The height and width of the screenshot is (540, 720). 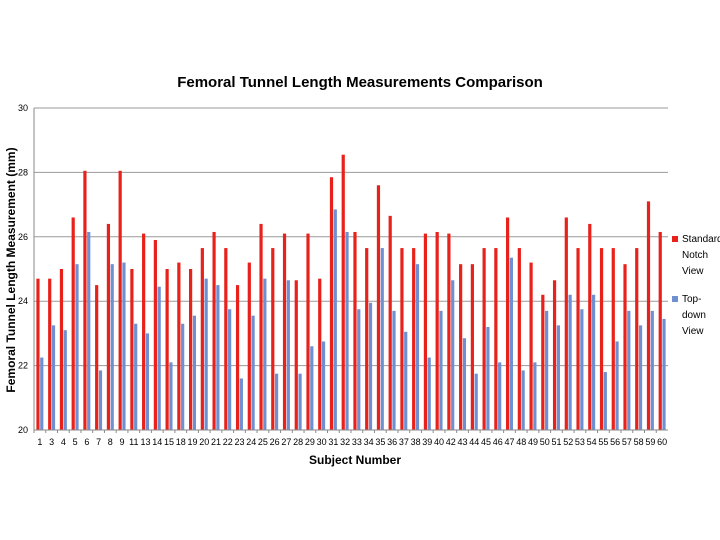 I want to click on x-tick-label: 6, so click(x=86, y=442).